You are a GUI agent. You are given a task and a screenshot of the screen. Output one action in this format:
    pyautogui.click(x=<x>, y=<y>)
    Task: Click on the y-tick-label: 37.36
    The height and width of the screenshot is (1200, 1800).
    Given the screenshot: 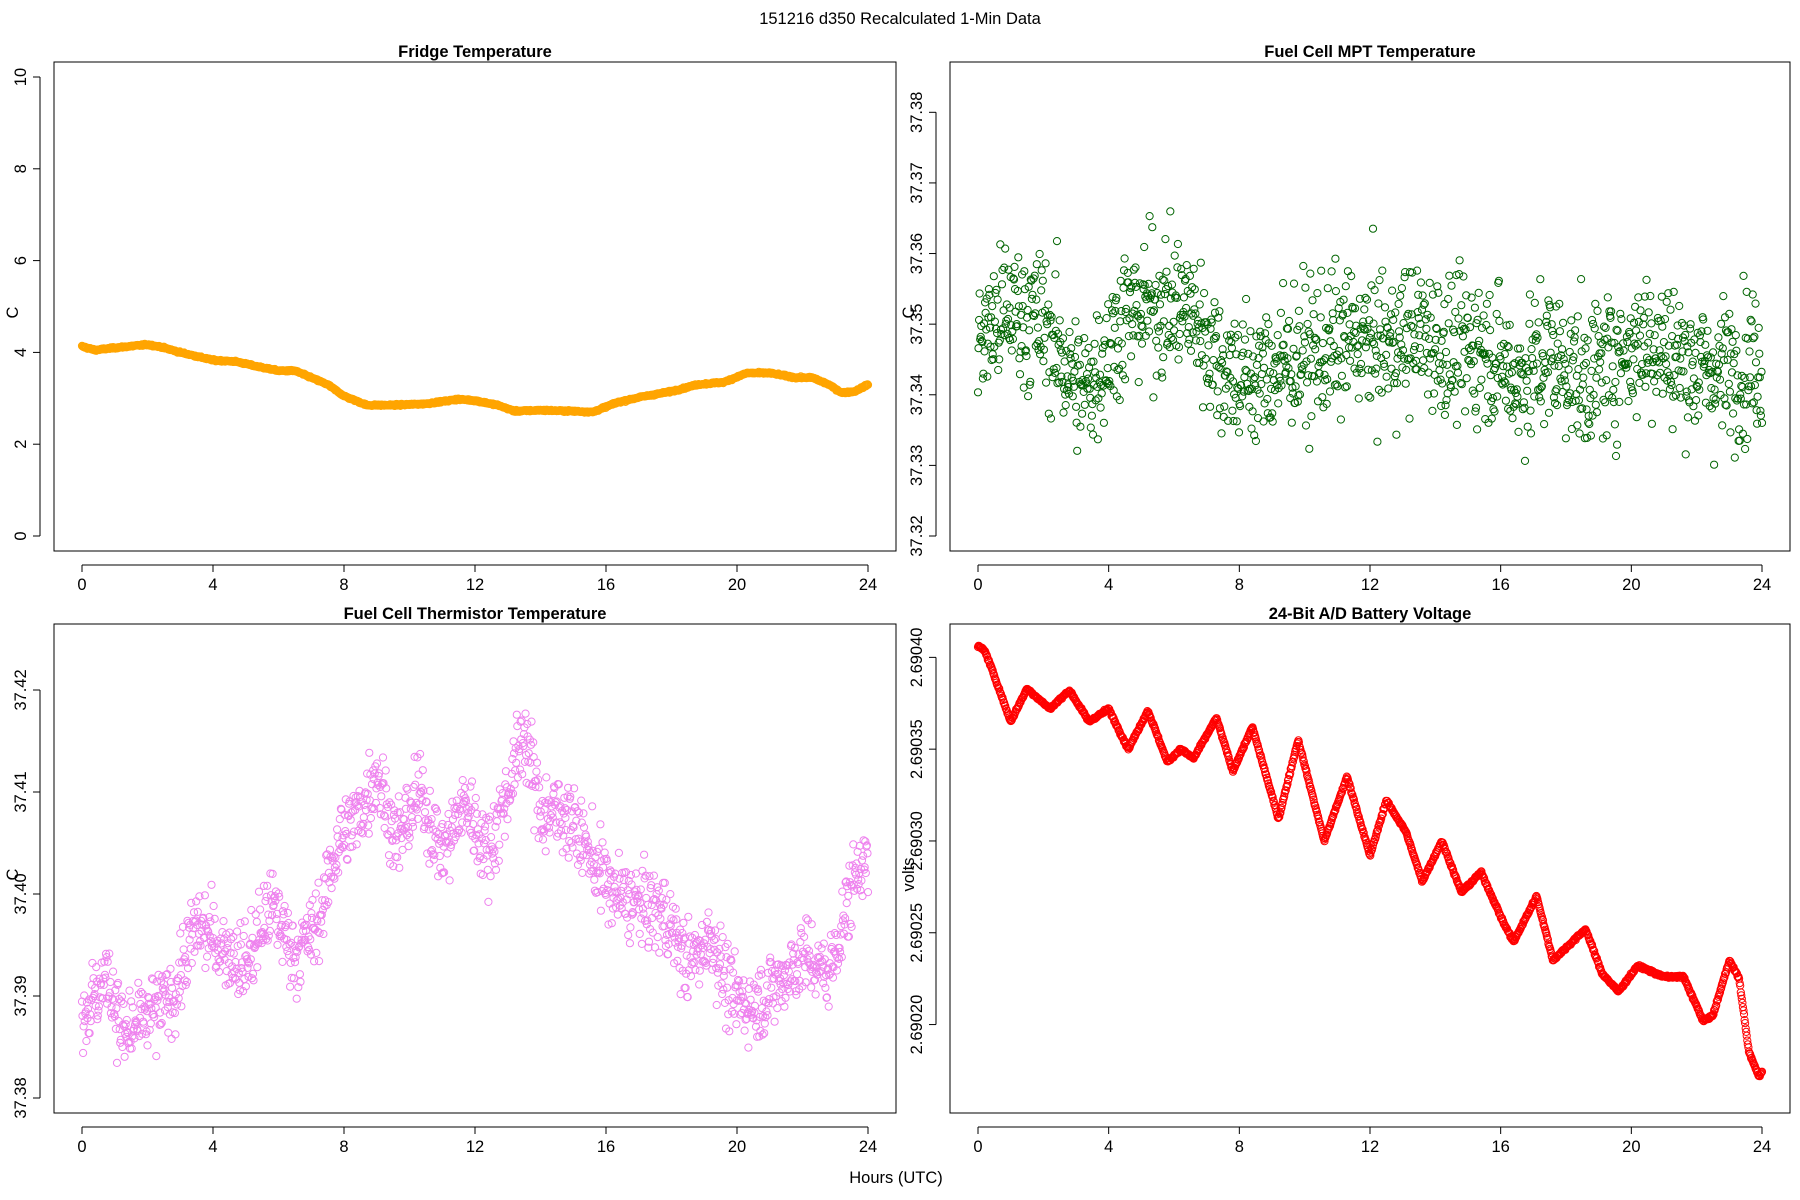 What is the action you would take?
    pyautogui.click(x=917, y=253)
    